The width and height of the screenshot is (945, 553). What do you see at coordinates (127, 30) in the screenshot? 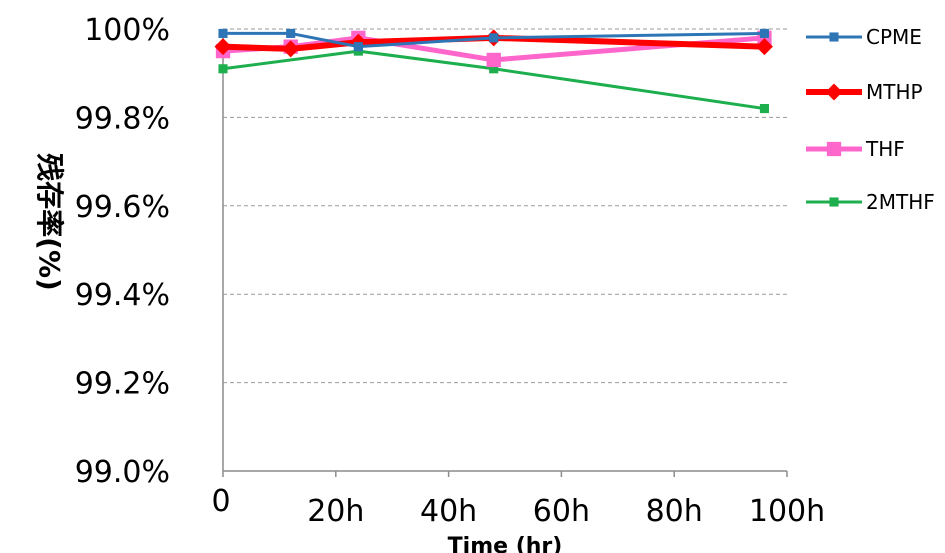
I see `y-tick-label: 100%` at bounding box center [127, 30].